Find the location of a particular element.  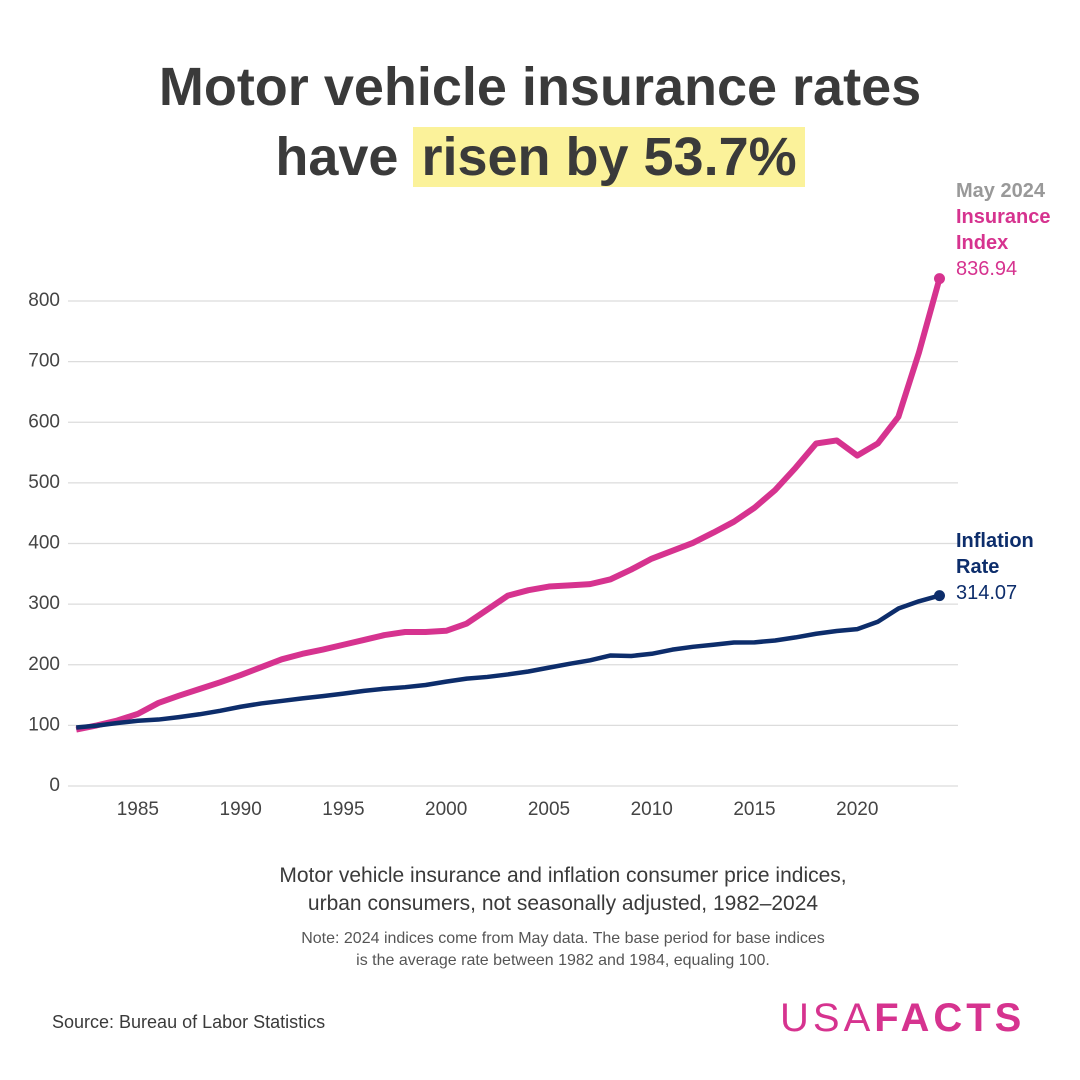

y-tick-label: 800 is located at coordinates (44, 300).